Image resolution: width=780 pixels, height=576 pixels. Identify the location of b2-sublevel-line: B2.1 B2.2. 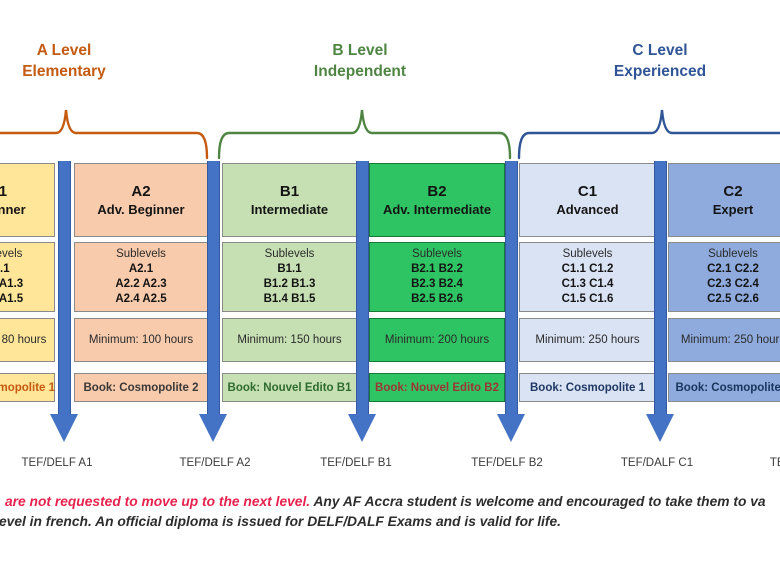
(437, 269).